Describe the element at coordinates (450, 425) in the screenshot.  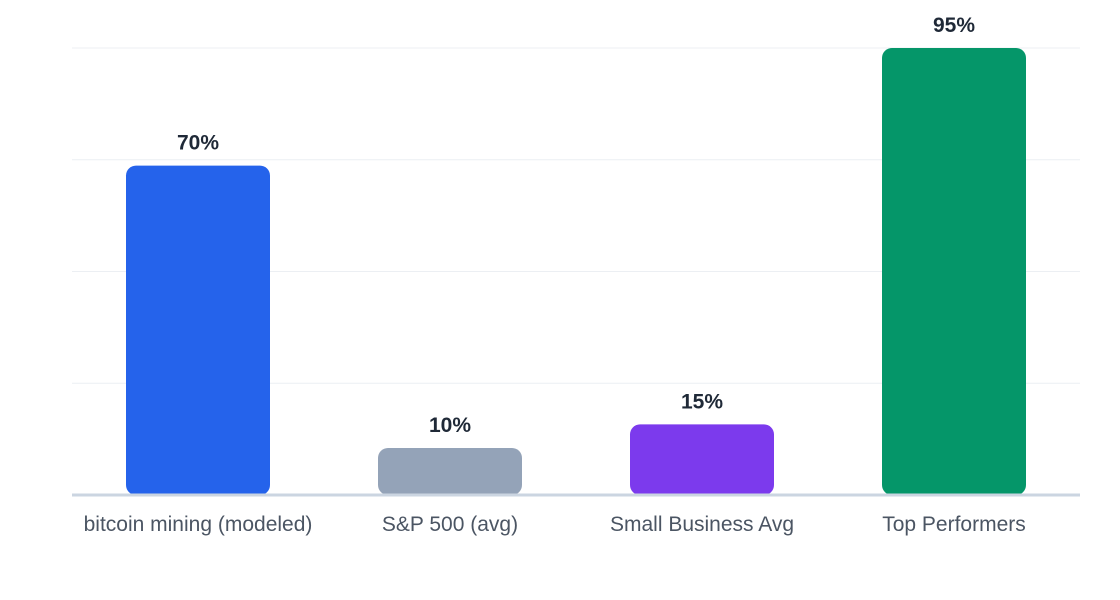
I see `bar-value-label: 10%` at that location.